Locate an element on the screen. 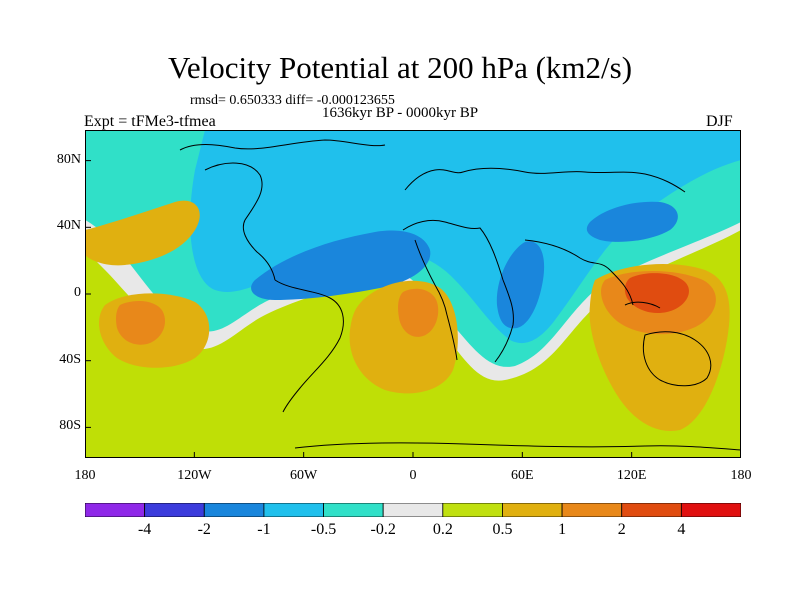 The height and width of the screenshot is (600, 800). colorbar-label: -4 is located at coordinates (144, 529).